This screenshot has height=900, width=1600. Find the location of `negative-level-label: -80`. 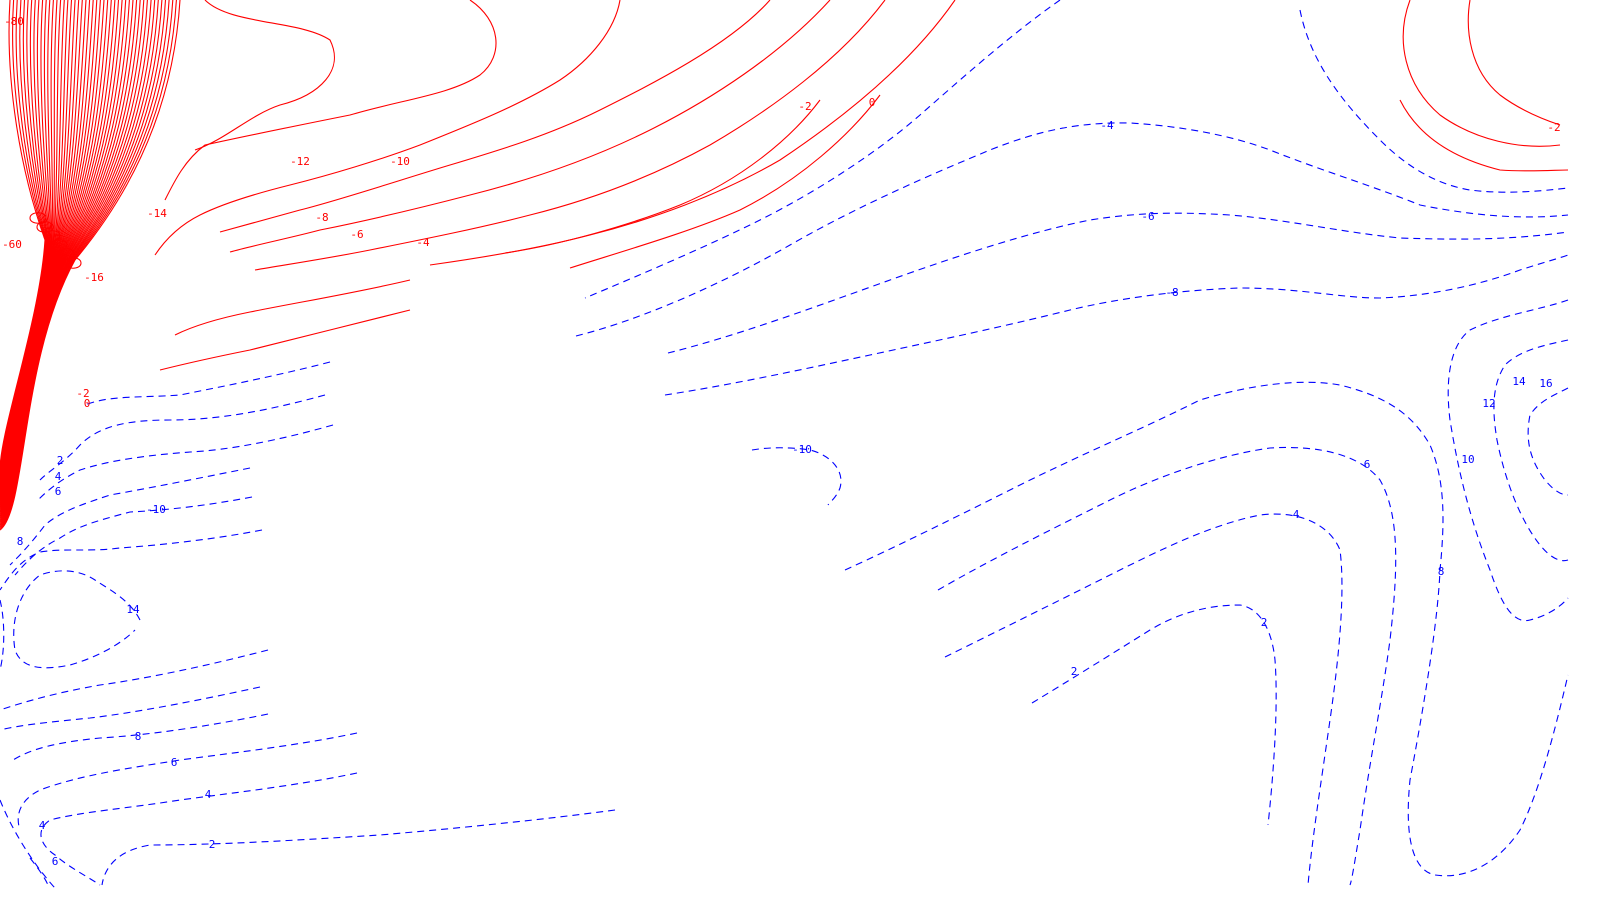

negative-level-label: -80 is located at coordinates (14, 21).